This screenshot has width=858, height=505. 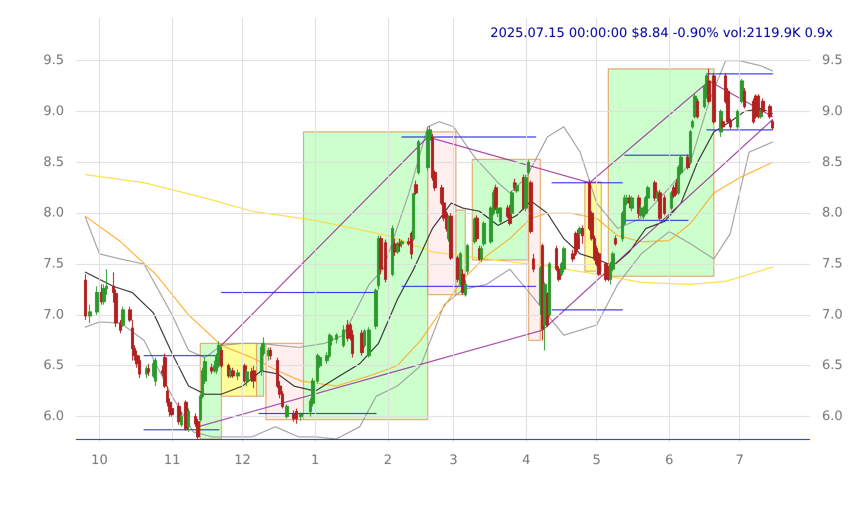 What do you see at coordinates (388, 460) in the screenshot?
I see `x-tick-label: 2` at bounding box center [388, 460].